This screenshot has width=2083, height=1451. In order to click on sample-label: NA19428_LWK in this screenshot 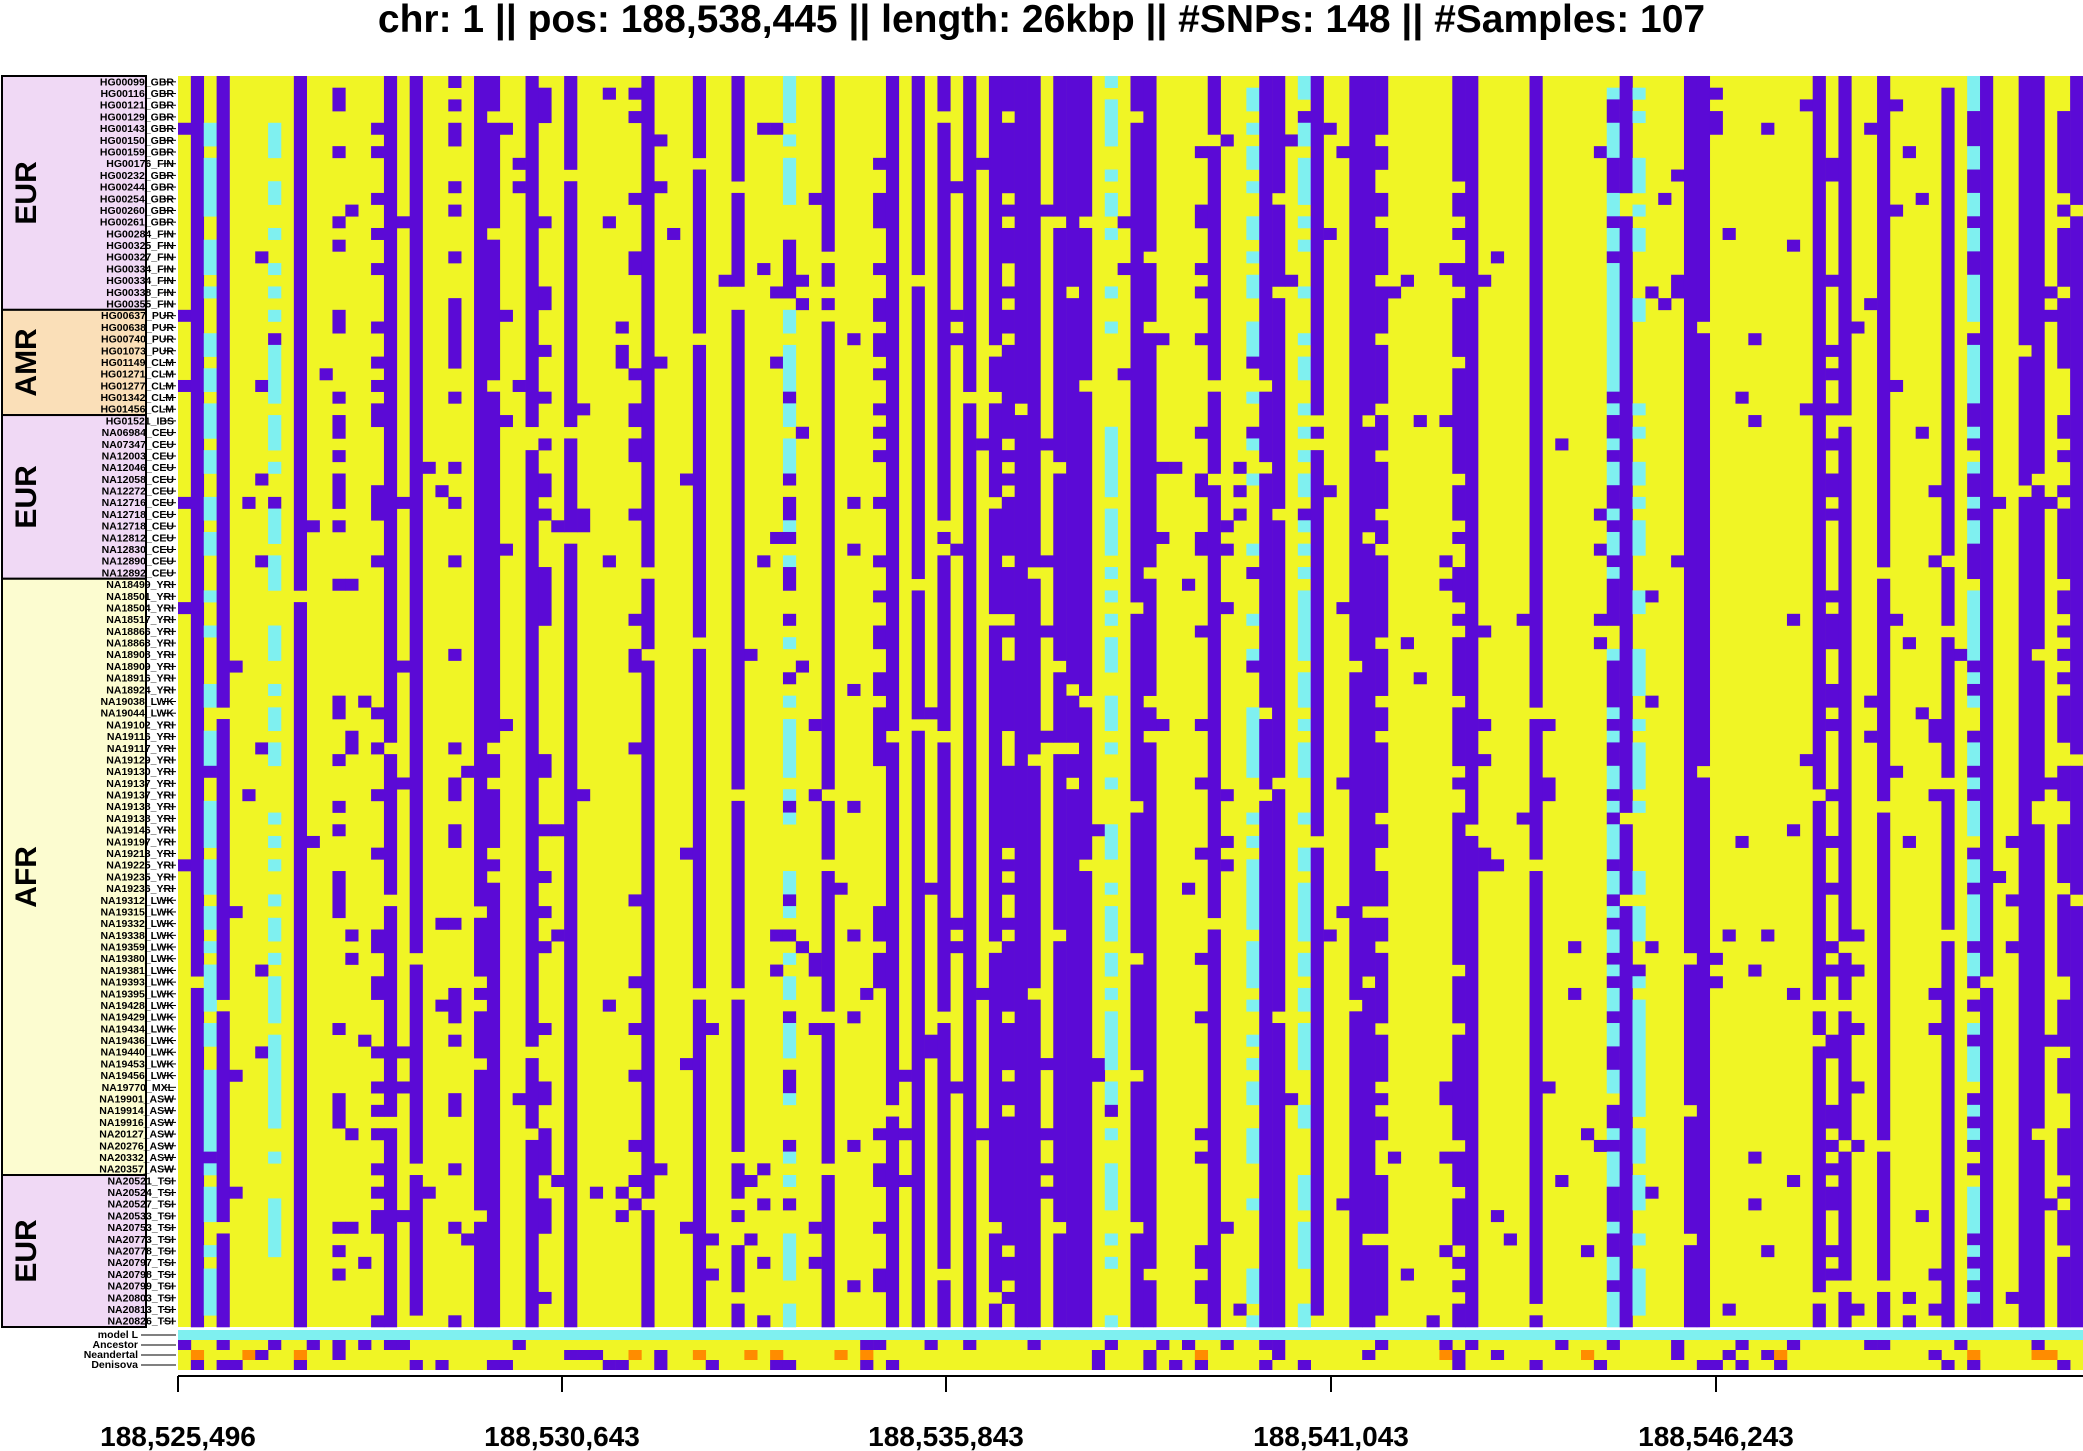, I will do `click(137, 1006)`.